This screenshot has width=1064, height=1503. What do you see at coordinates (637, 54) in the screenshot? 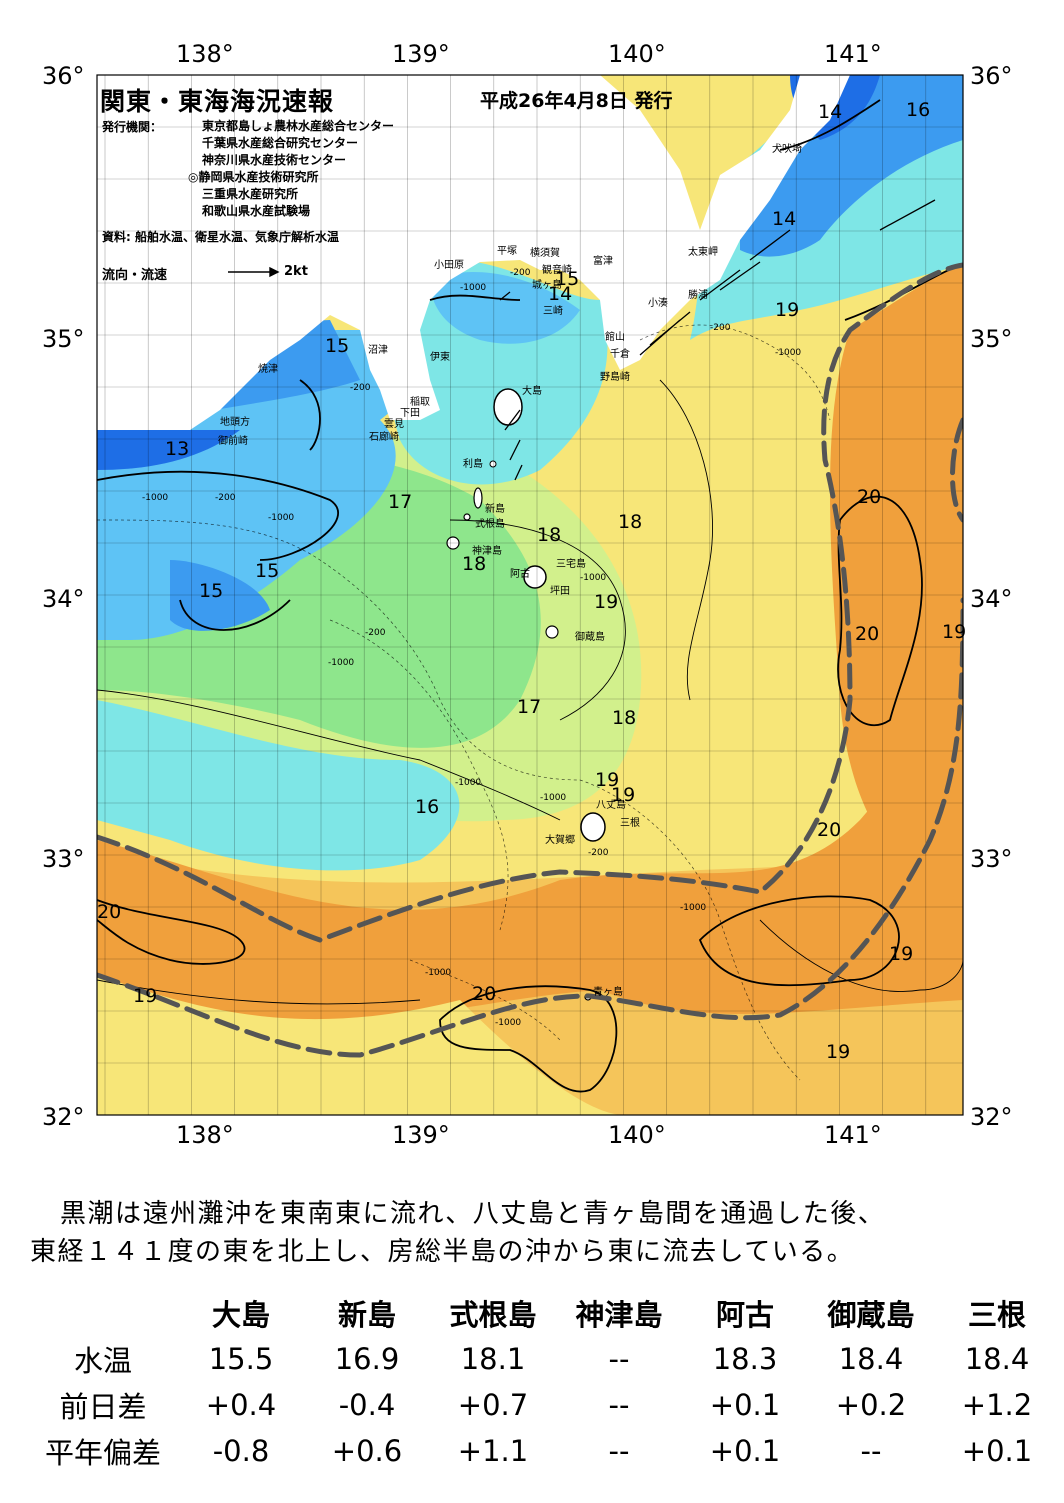
I see `lon-tick-top-140: 140°` at bounding box center [637, 54].